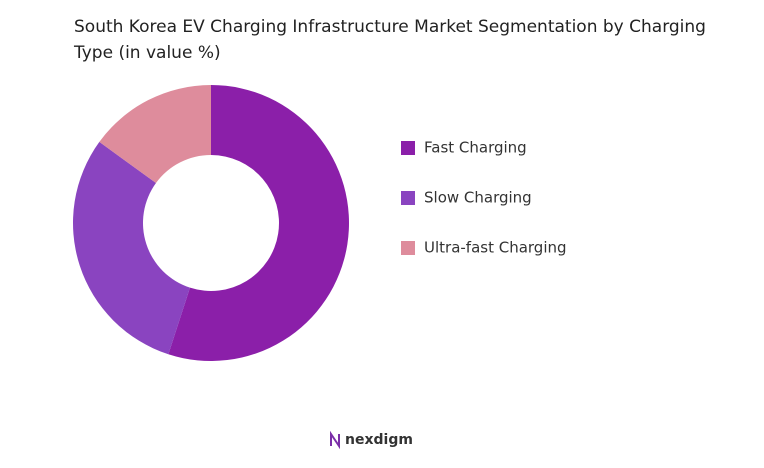  What do you see at coordinates (335, 440) in the screenshot?
I see `logo-icon` at bounding box center [335, 440].